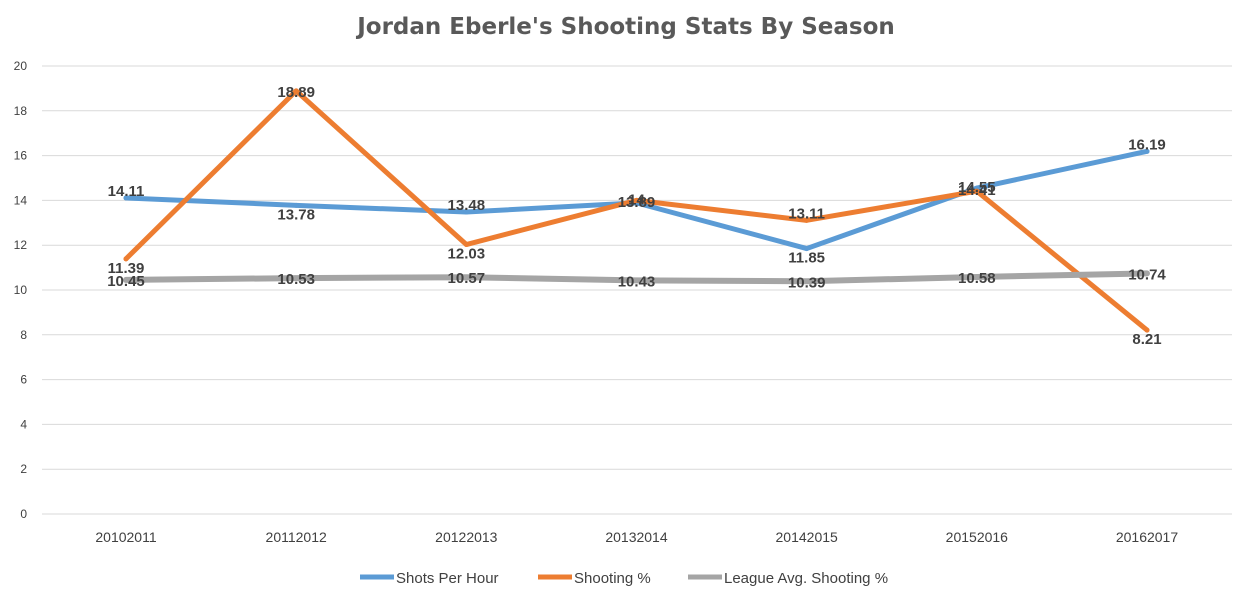 The height and width of the screenshot is (608, 1246). I want to click on data-label: 12.03, so click(467, 254).